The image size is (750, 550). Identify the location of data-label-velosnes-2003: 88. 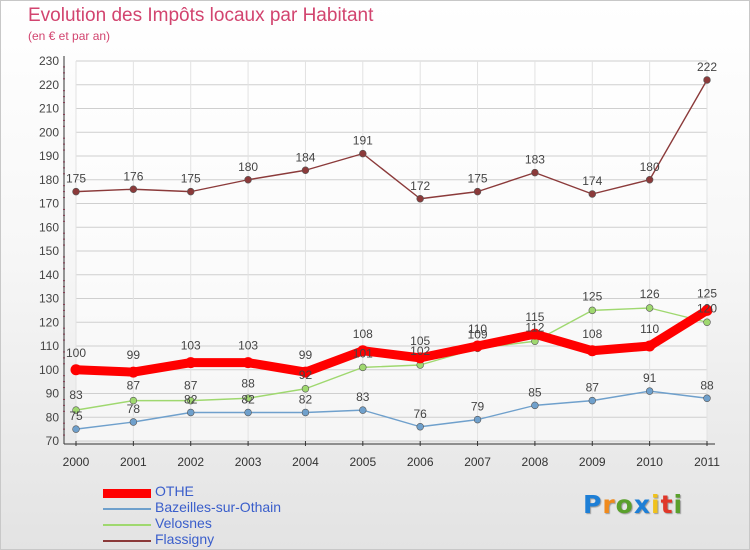
(248, 383).